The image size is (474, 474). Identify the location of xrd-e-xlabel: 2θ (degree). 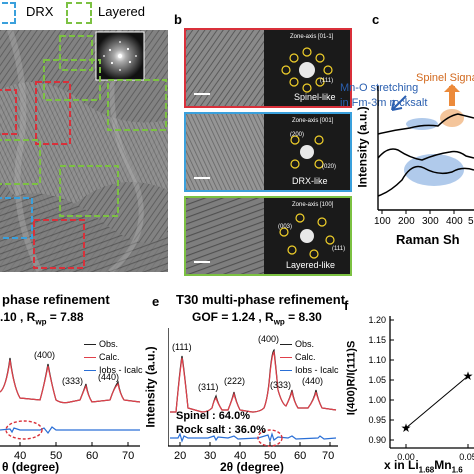
(252, 467).